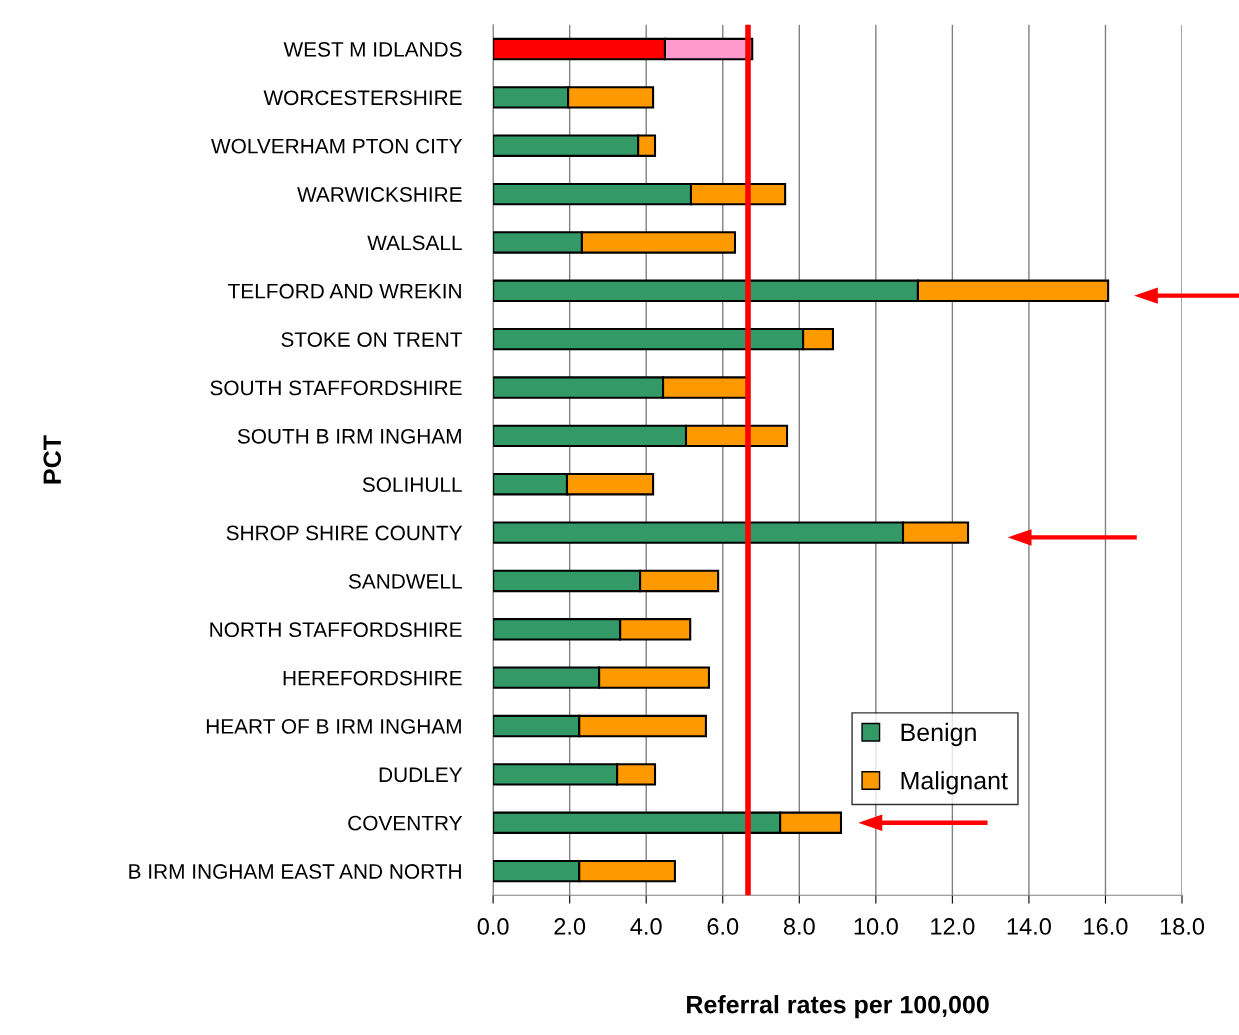 The width and height of the screenshot is (1239, 1035). I want to click on y-tick-label: B IRM INGHAM EAST AND NORTH, so click(295, 871).